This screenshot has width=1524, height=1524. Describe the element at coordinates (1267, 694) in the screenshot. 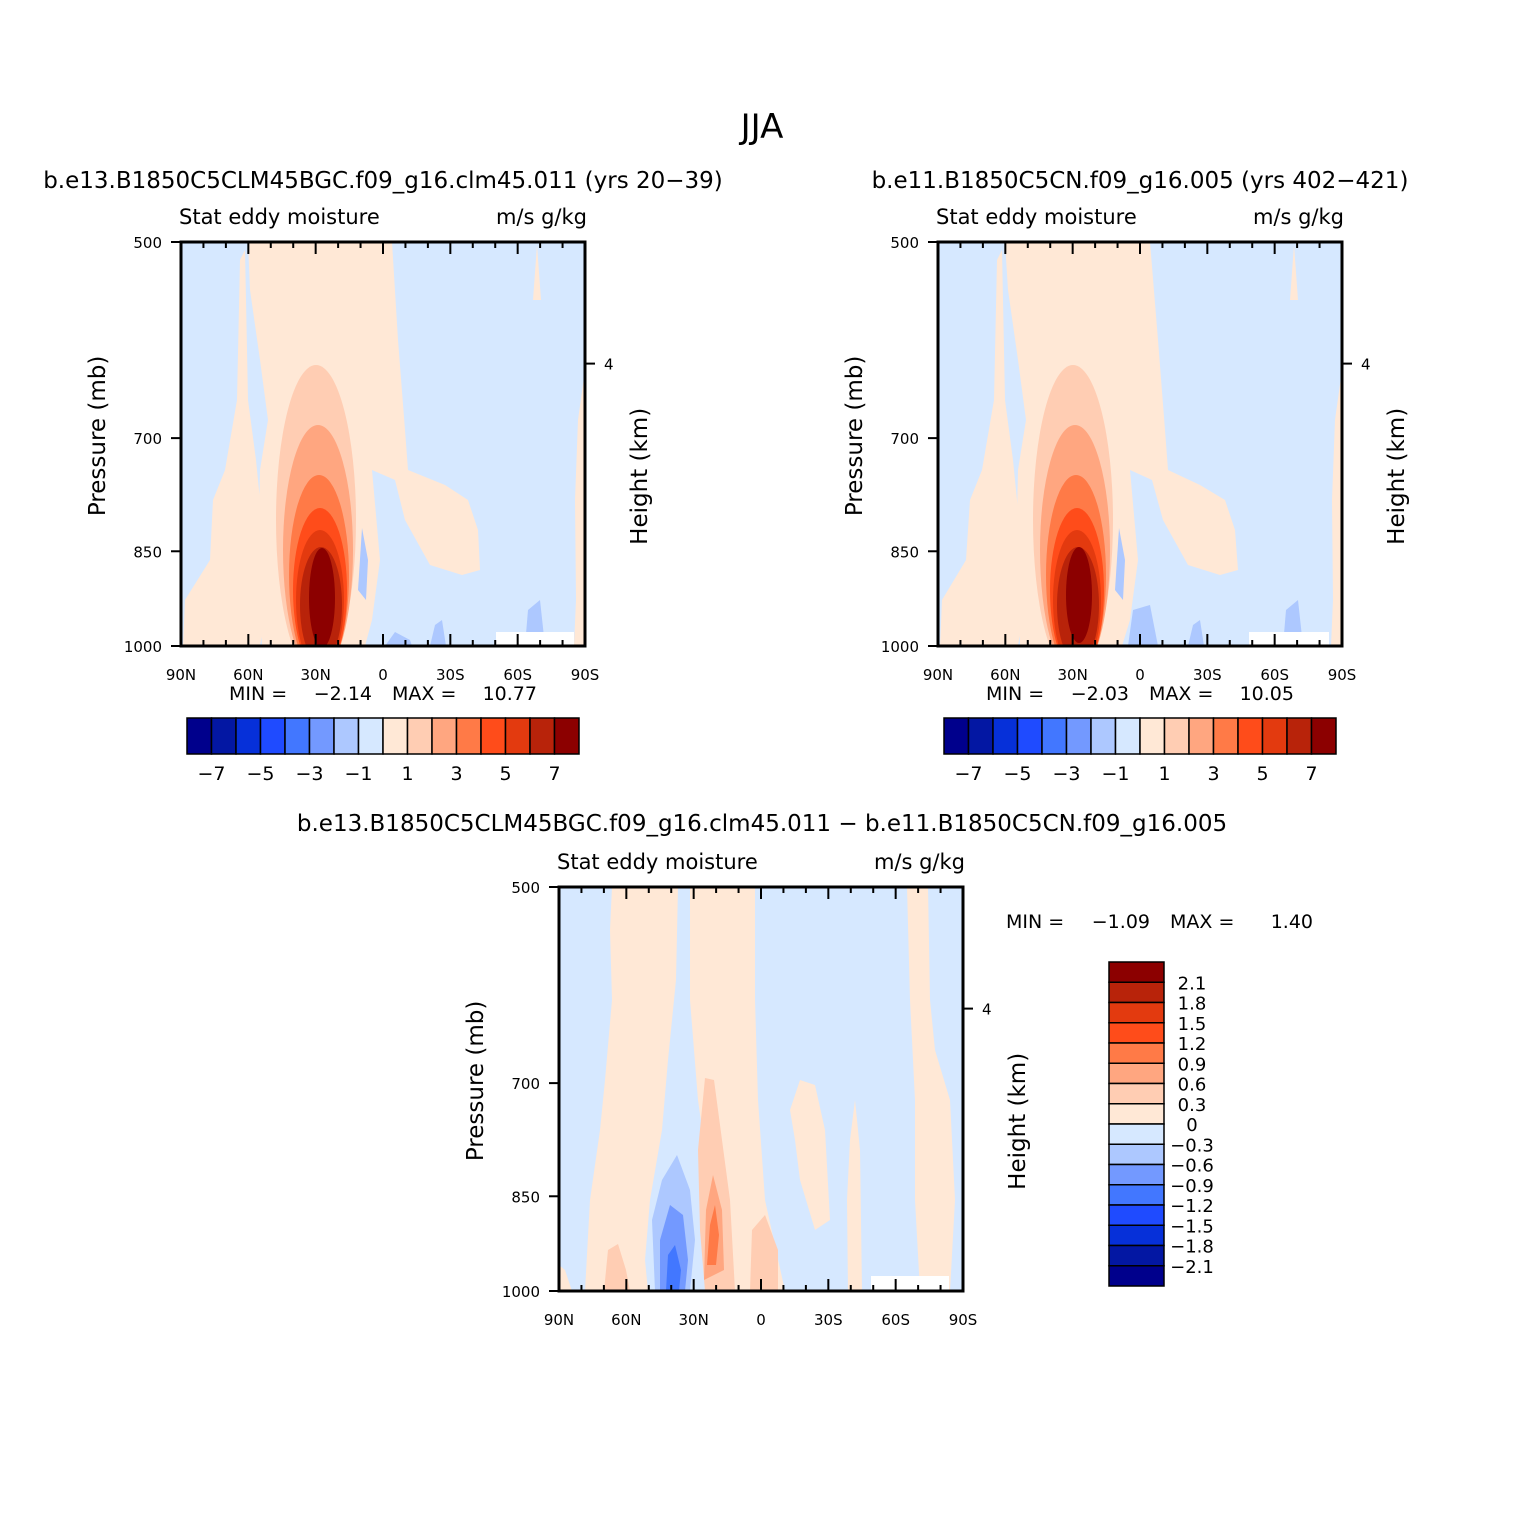

I see `panel-2-max-value: 10.05` at that location.